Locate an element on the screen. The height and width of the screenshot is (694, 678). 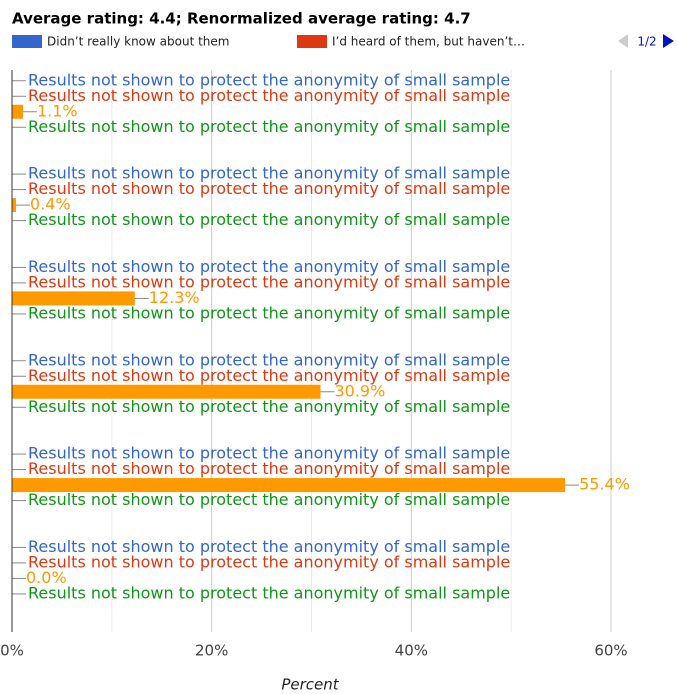
data-label: 1.1% is located at coordinates (57, 110).